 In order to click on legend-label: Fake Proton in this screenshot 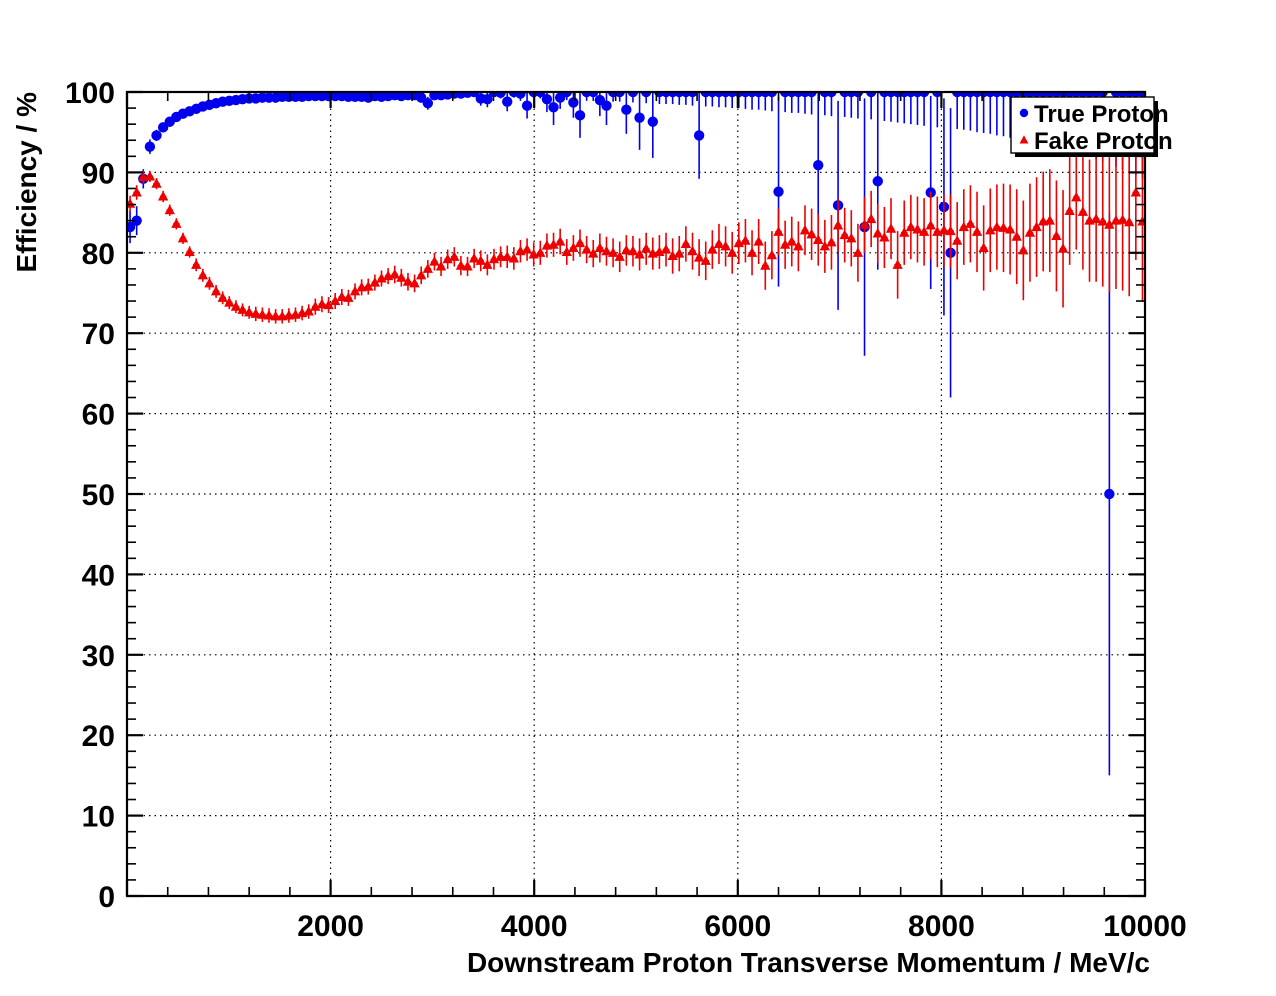, I will do `click(1103, 141)`.